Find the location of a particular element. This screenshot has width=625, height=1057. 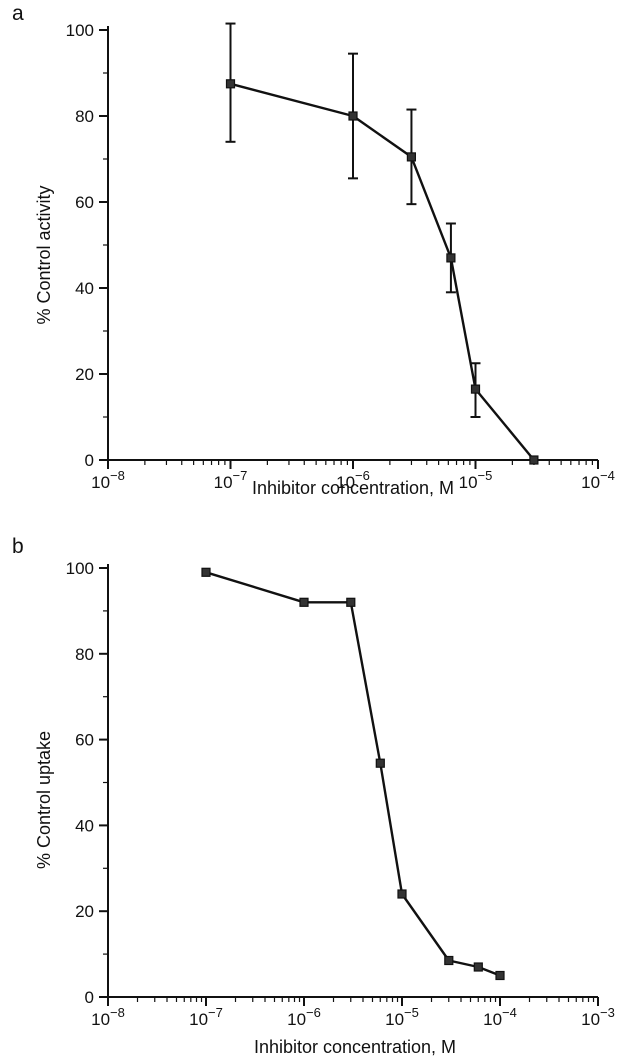

panel-b-x-axis-label: Inhibitor concentration, M is located at coordinates (355, 1047).